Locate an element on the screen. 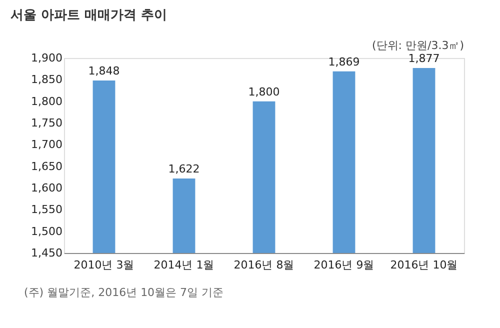 The image size is (500, 328). y-tick-label: 1,700 is located at coordinates (46, 145).